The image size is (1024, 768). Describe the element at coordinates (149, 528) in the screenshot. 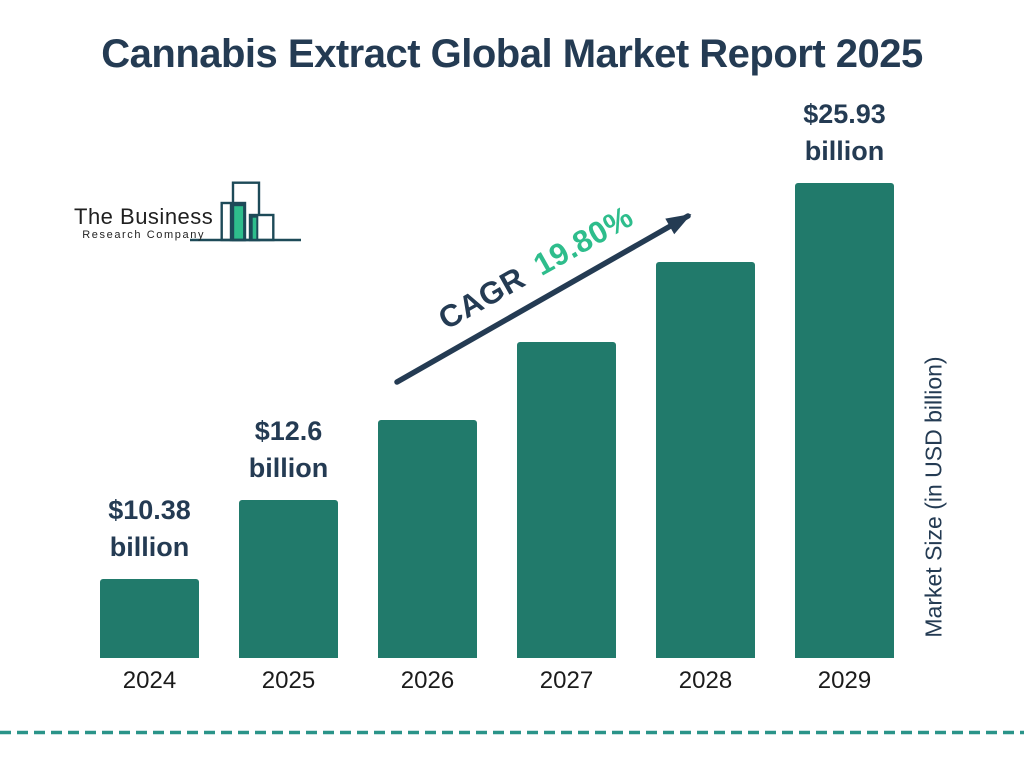

I see `bar-value-label-2024: $10.38 billion` at that location.